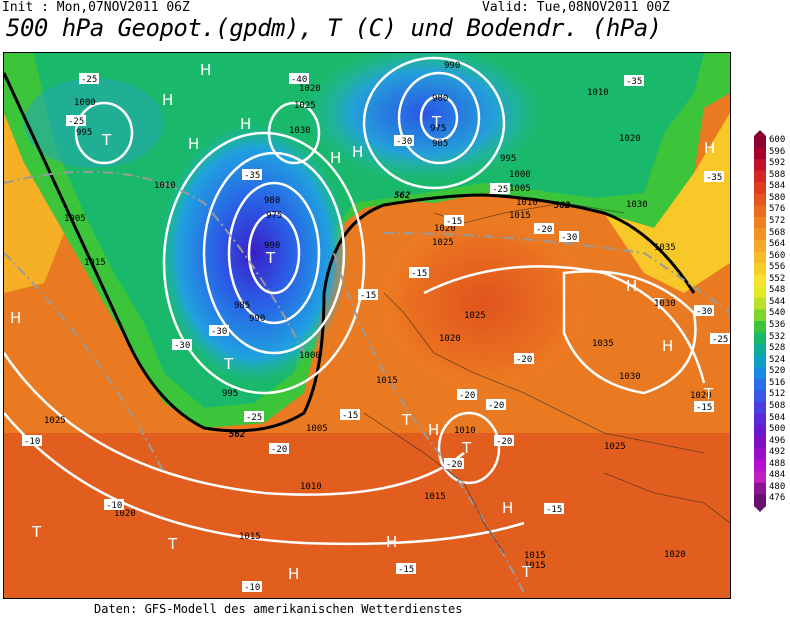 Image resolution: width=790 pixels, height=617 pixels. Describe the element at coordinates (84, 133) in the screenshot. I see `pressure-label: 995` at that location.